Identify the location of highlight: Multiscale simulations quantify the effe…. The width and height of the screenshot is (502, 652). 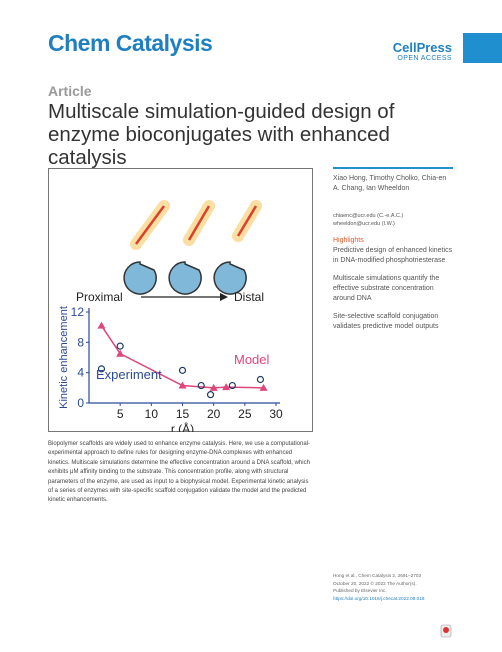
(386, 288).